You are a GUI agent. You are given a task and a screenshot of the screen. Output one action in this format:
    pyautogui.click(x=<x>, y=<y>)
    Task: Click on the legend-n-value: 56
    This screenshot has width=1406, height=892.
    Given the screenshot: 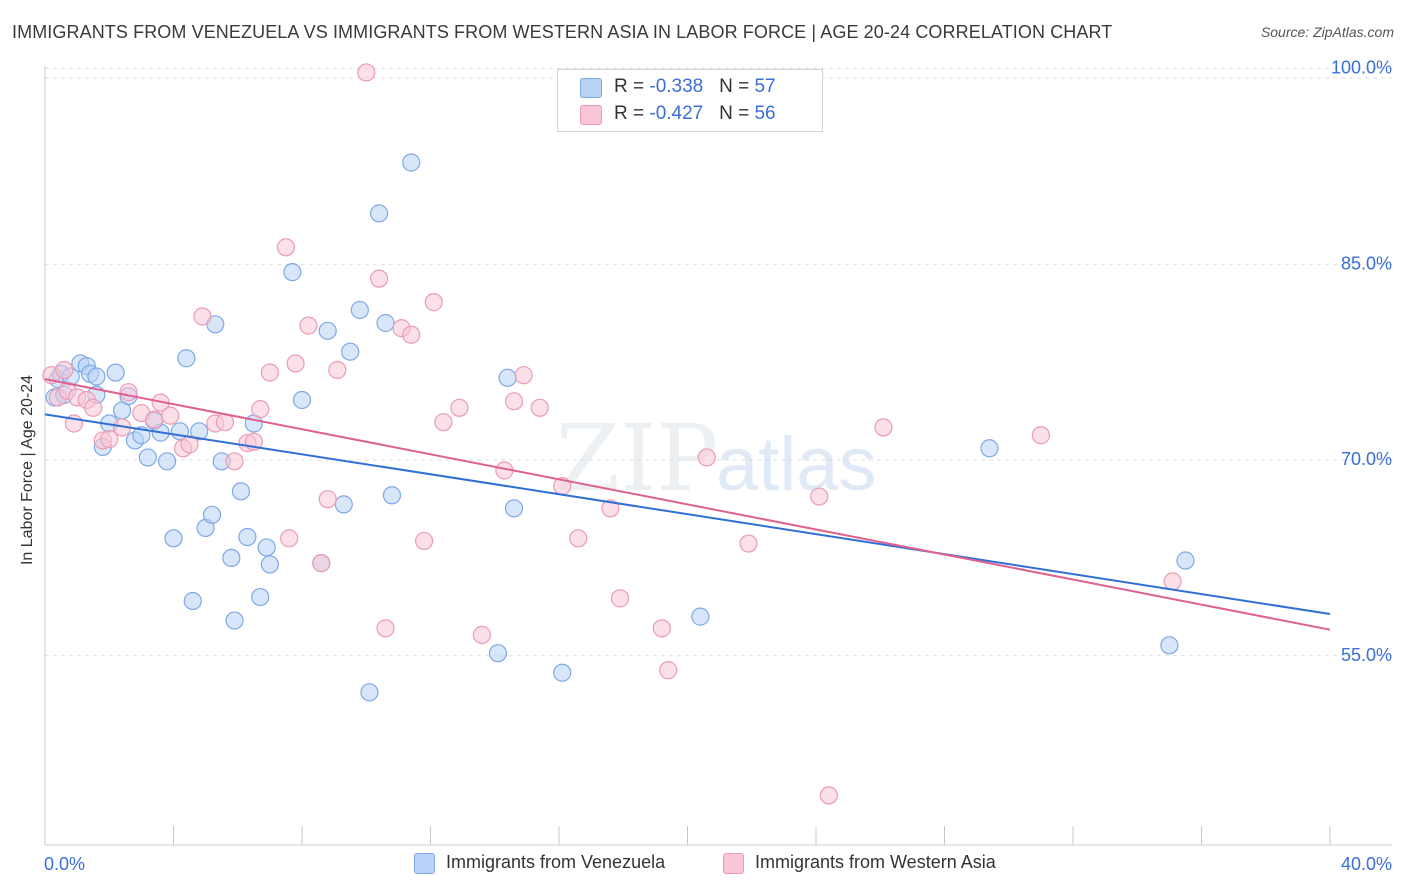 What is the action you would take?
    pyautogui.click(x=765, y=113)
    